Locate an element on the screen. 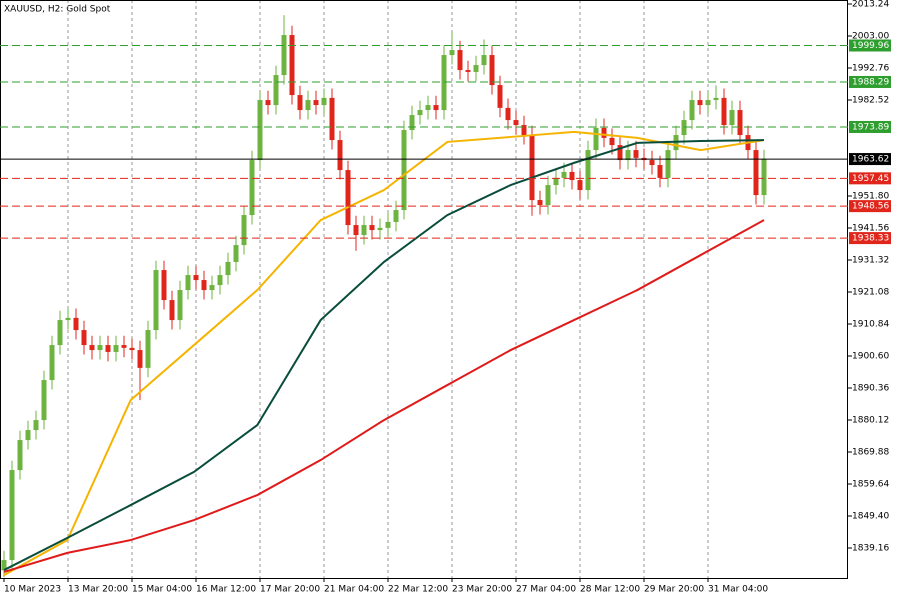  y-tick-label: 1839.16 is located at coordinates (870, 549).